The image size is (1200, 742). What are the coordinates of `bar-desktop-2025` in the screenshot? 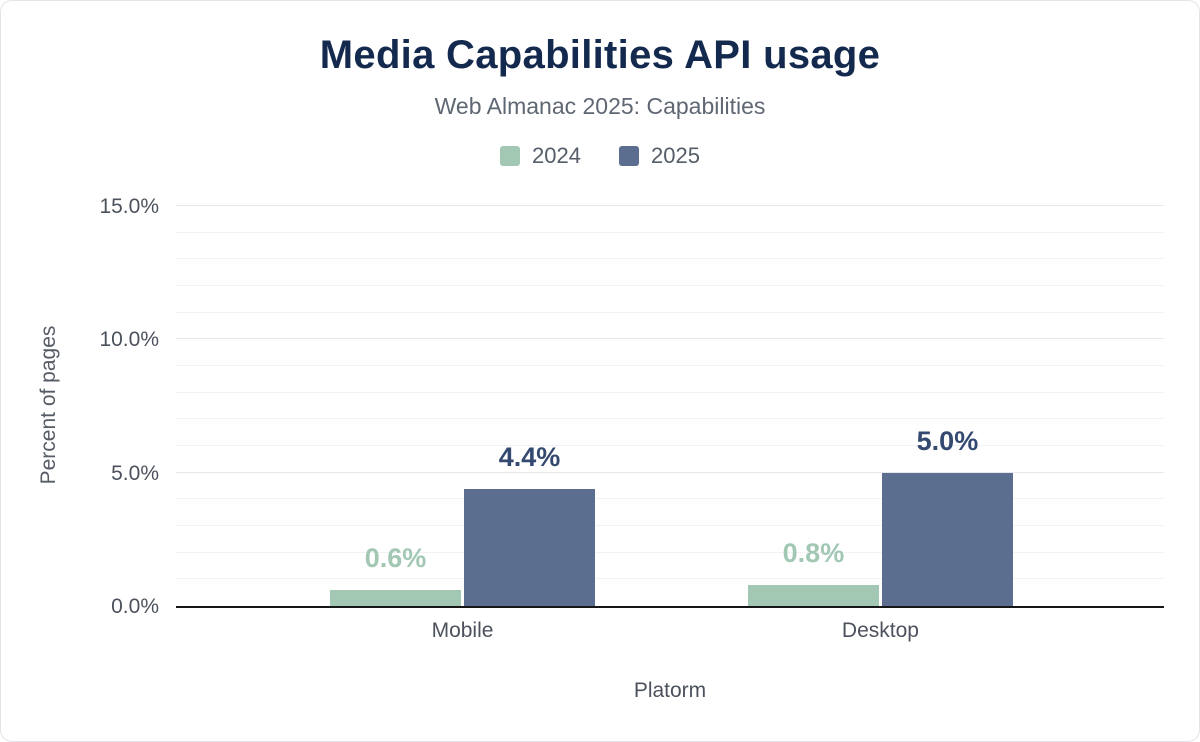 It's located at (947, 539).